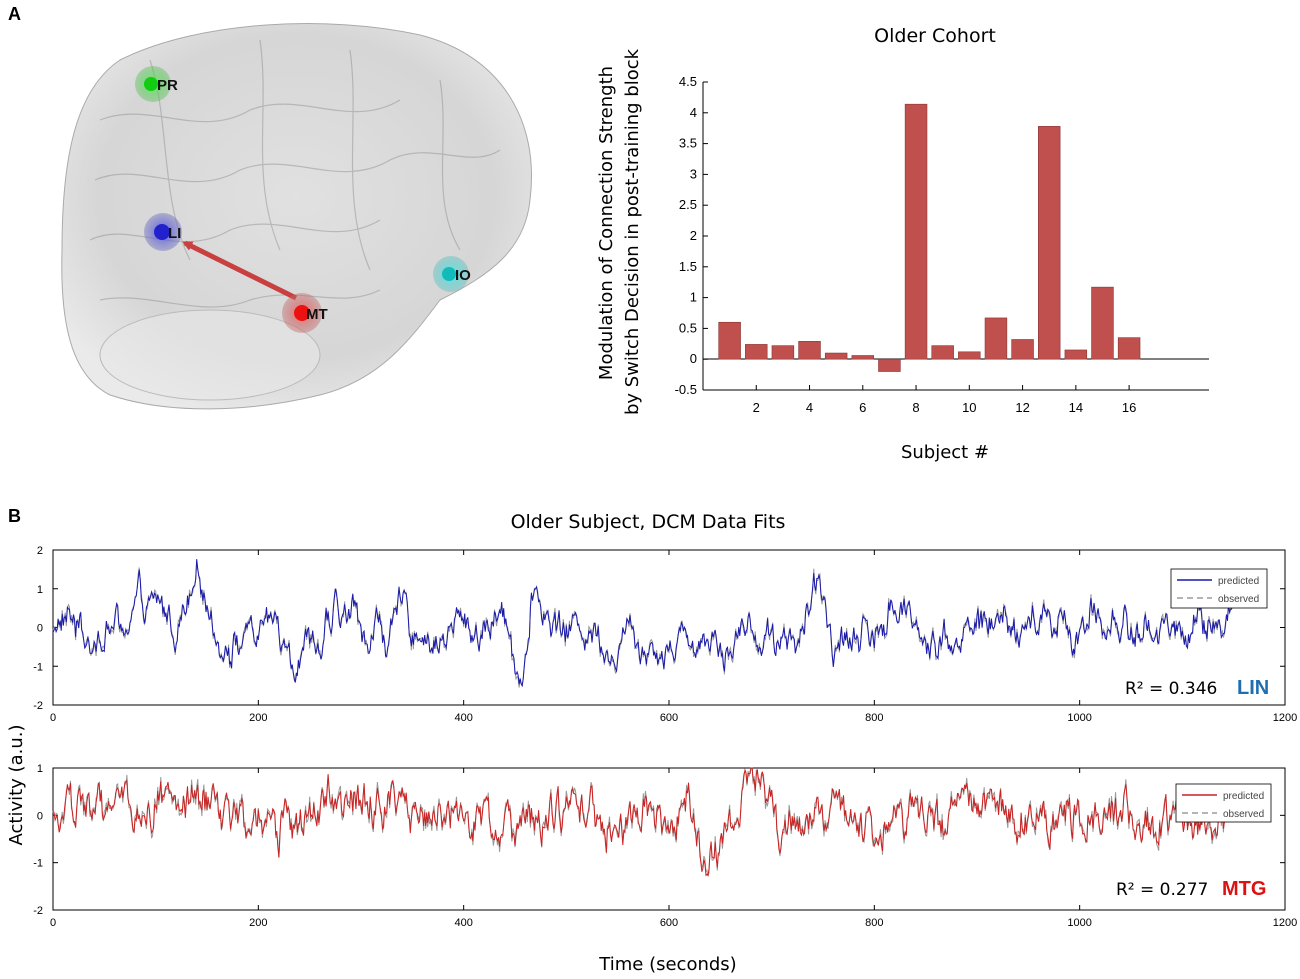 The width and height of the screenshot is (1300, 979). I want to click on mtg-r2: R² = 0.277, so click(1162, 890).